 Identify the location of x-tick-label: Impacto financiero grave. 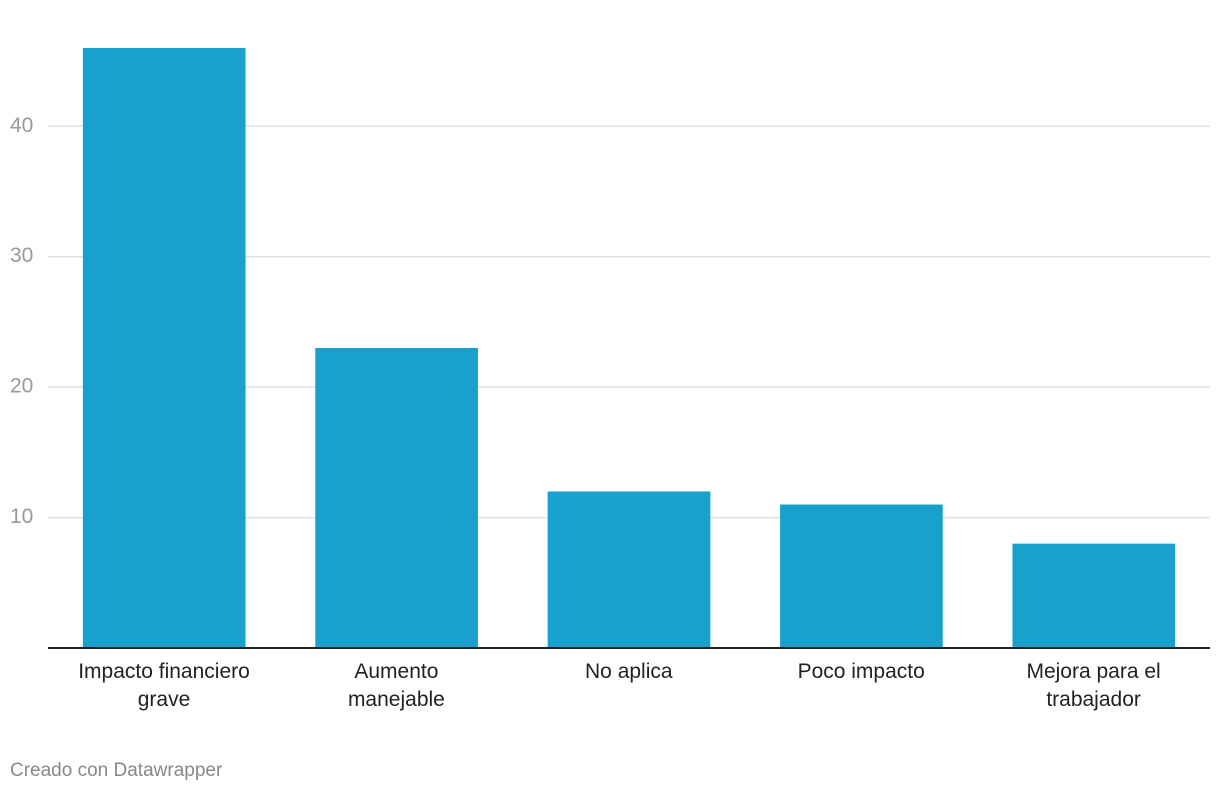
(164, 685).